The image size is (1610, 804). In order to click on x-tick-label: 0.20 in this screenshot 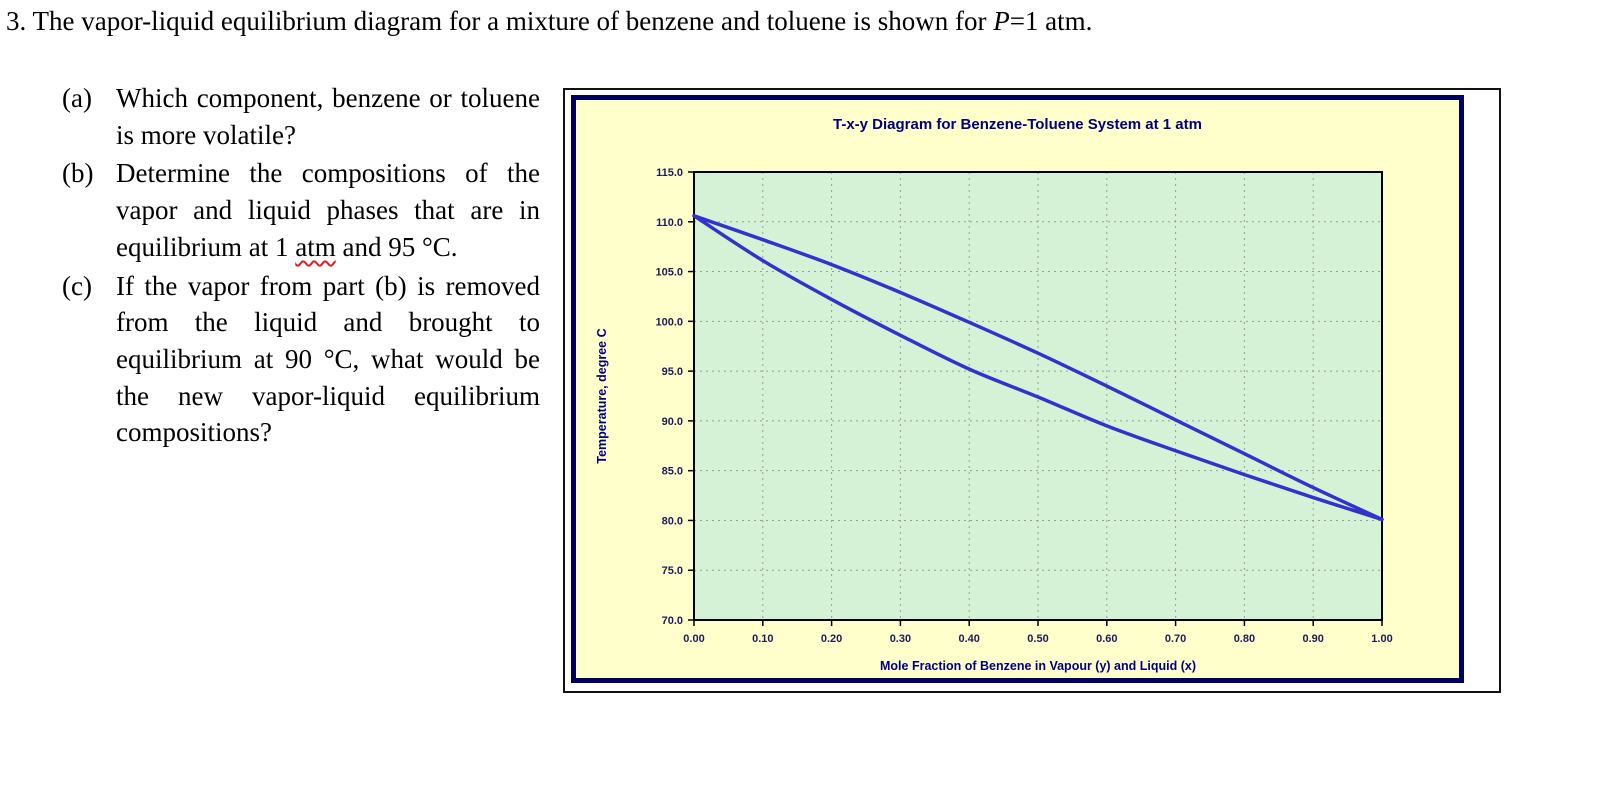, I will do `click(831, 639)`.